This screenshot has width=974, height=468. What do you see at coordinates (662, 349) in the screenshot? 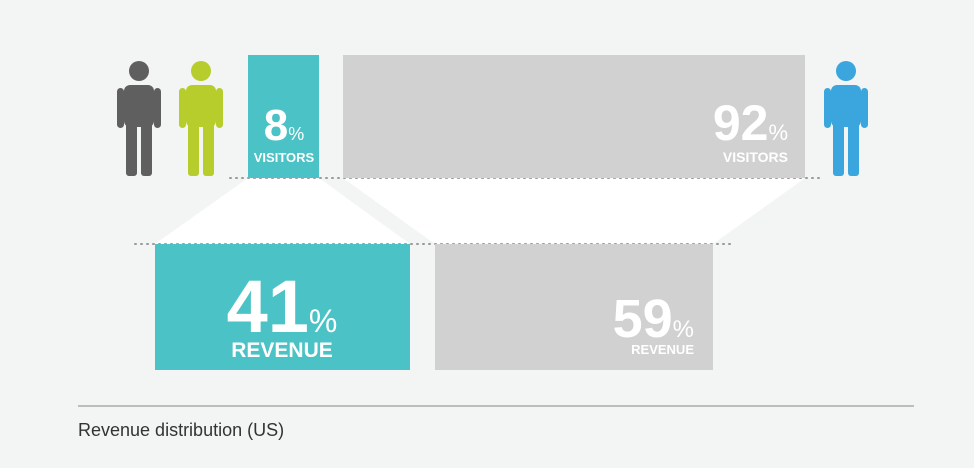
I see `revenue-label-2: REVENUE` at bounding box center [662, 349].